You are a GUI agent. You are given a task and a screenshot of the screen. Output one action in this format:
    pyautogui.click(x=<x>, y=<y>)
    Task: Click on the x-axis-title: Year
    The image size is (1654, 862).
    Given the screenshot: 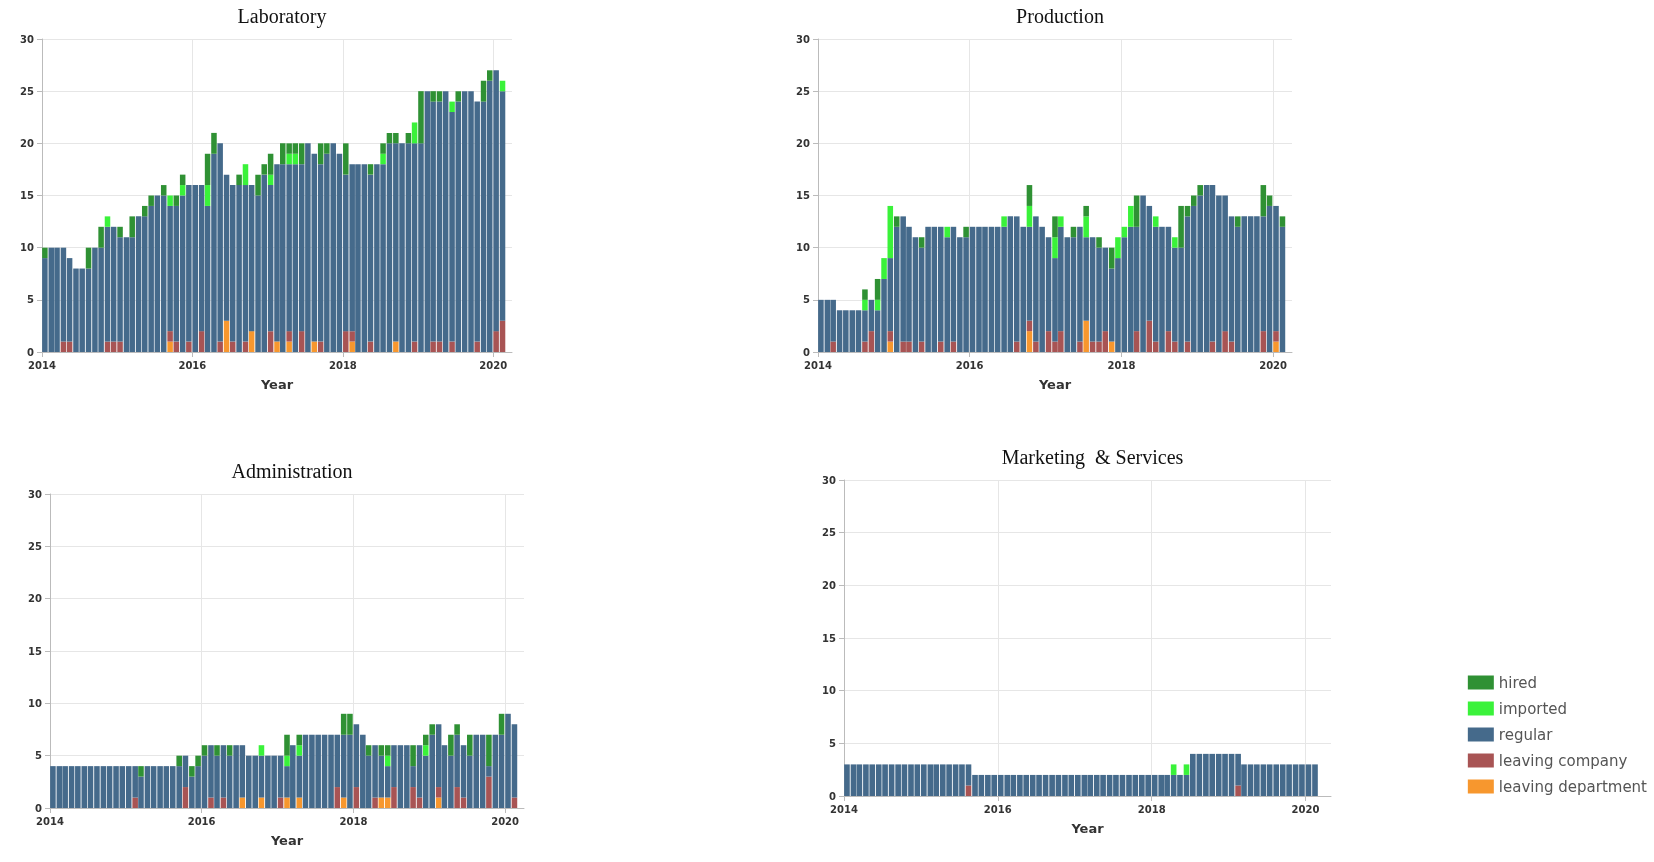 What is the action you would take?
    pyautogui.click(x=1087, y=828)
    